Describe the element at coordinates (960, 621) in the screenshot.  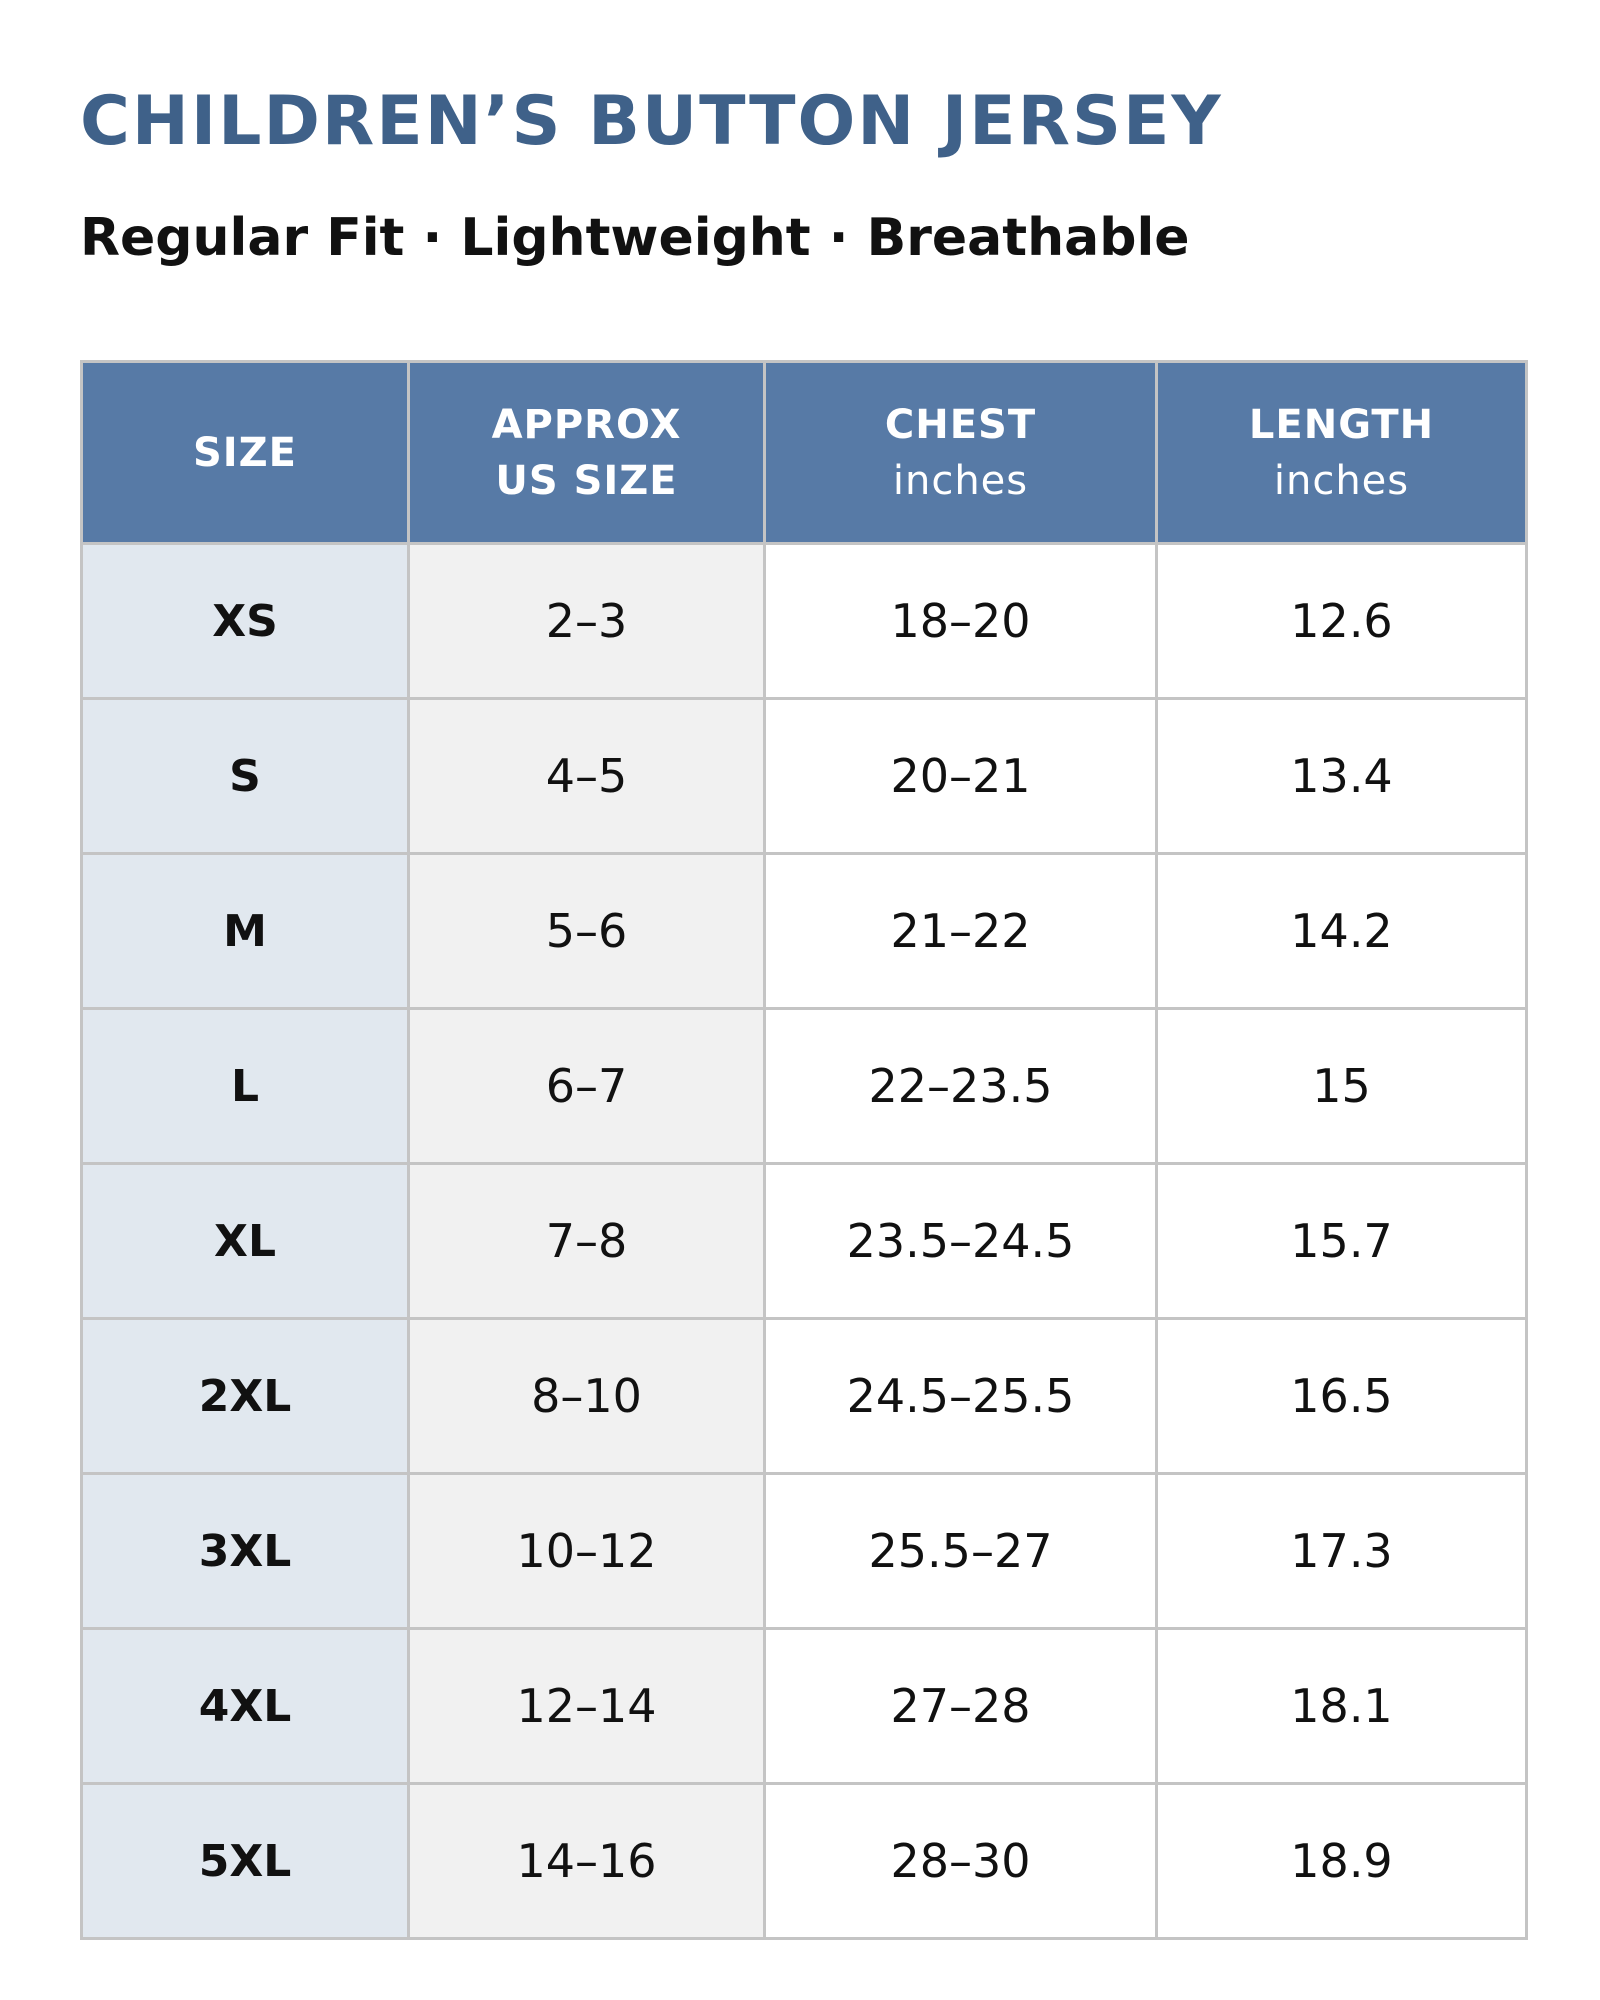
I see `cell-chest: 18–20` at that location.